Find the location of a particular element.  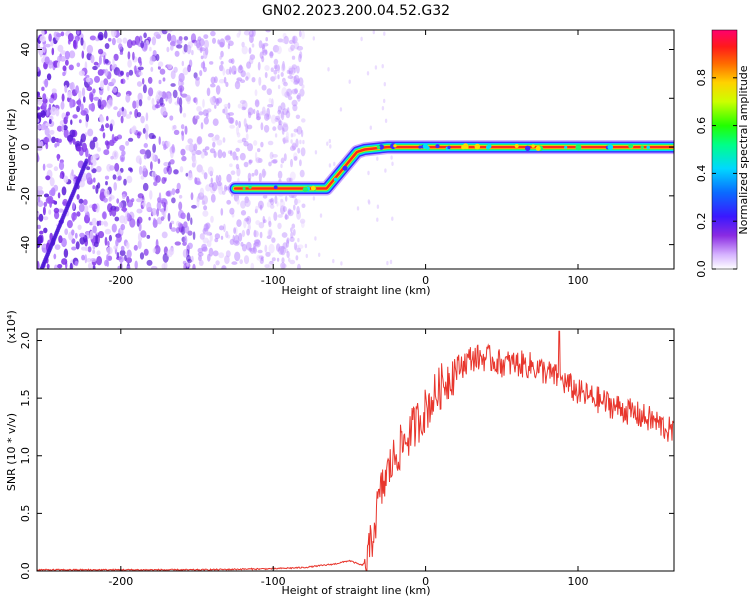

colorbar-tick-label: 0.8 is located at coordinates (701, 78).